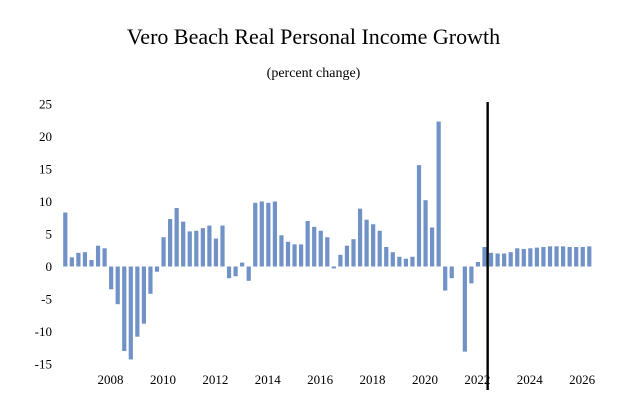  Describe the element at coordinates (163, 379) in the screenshot. I see `x-tick-label: 2010` at that location.